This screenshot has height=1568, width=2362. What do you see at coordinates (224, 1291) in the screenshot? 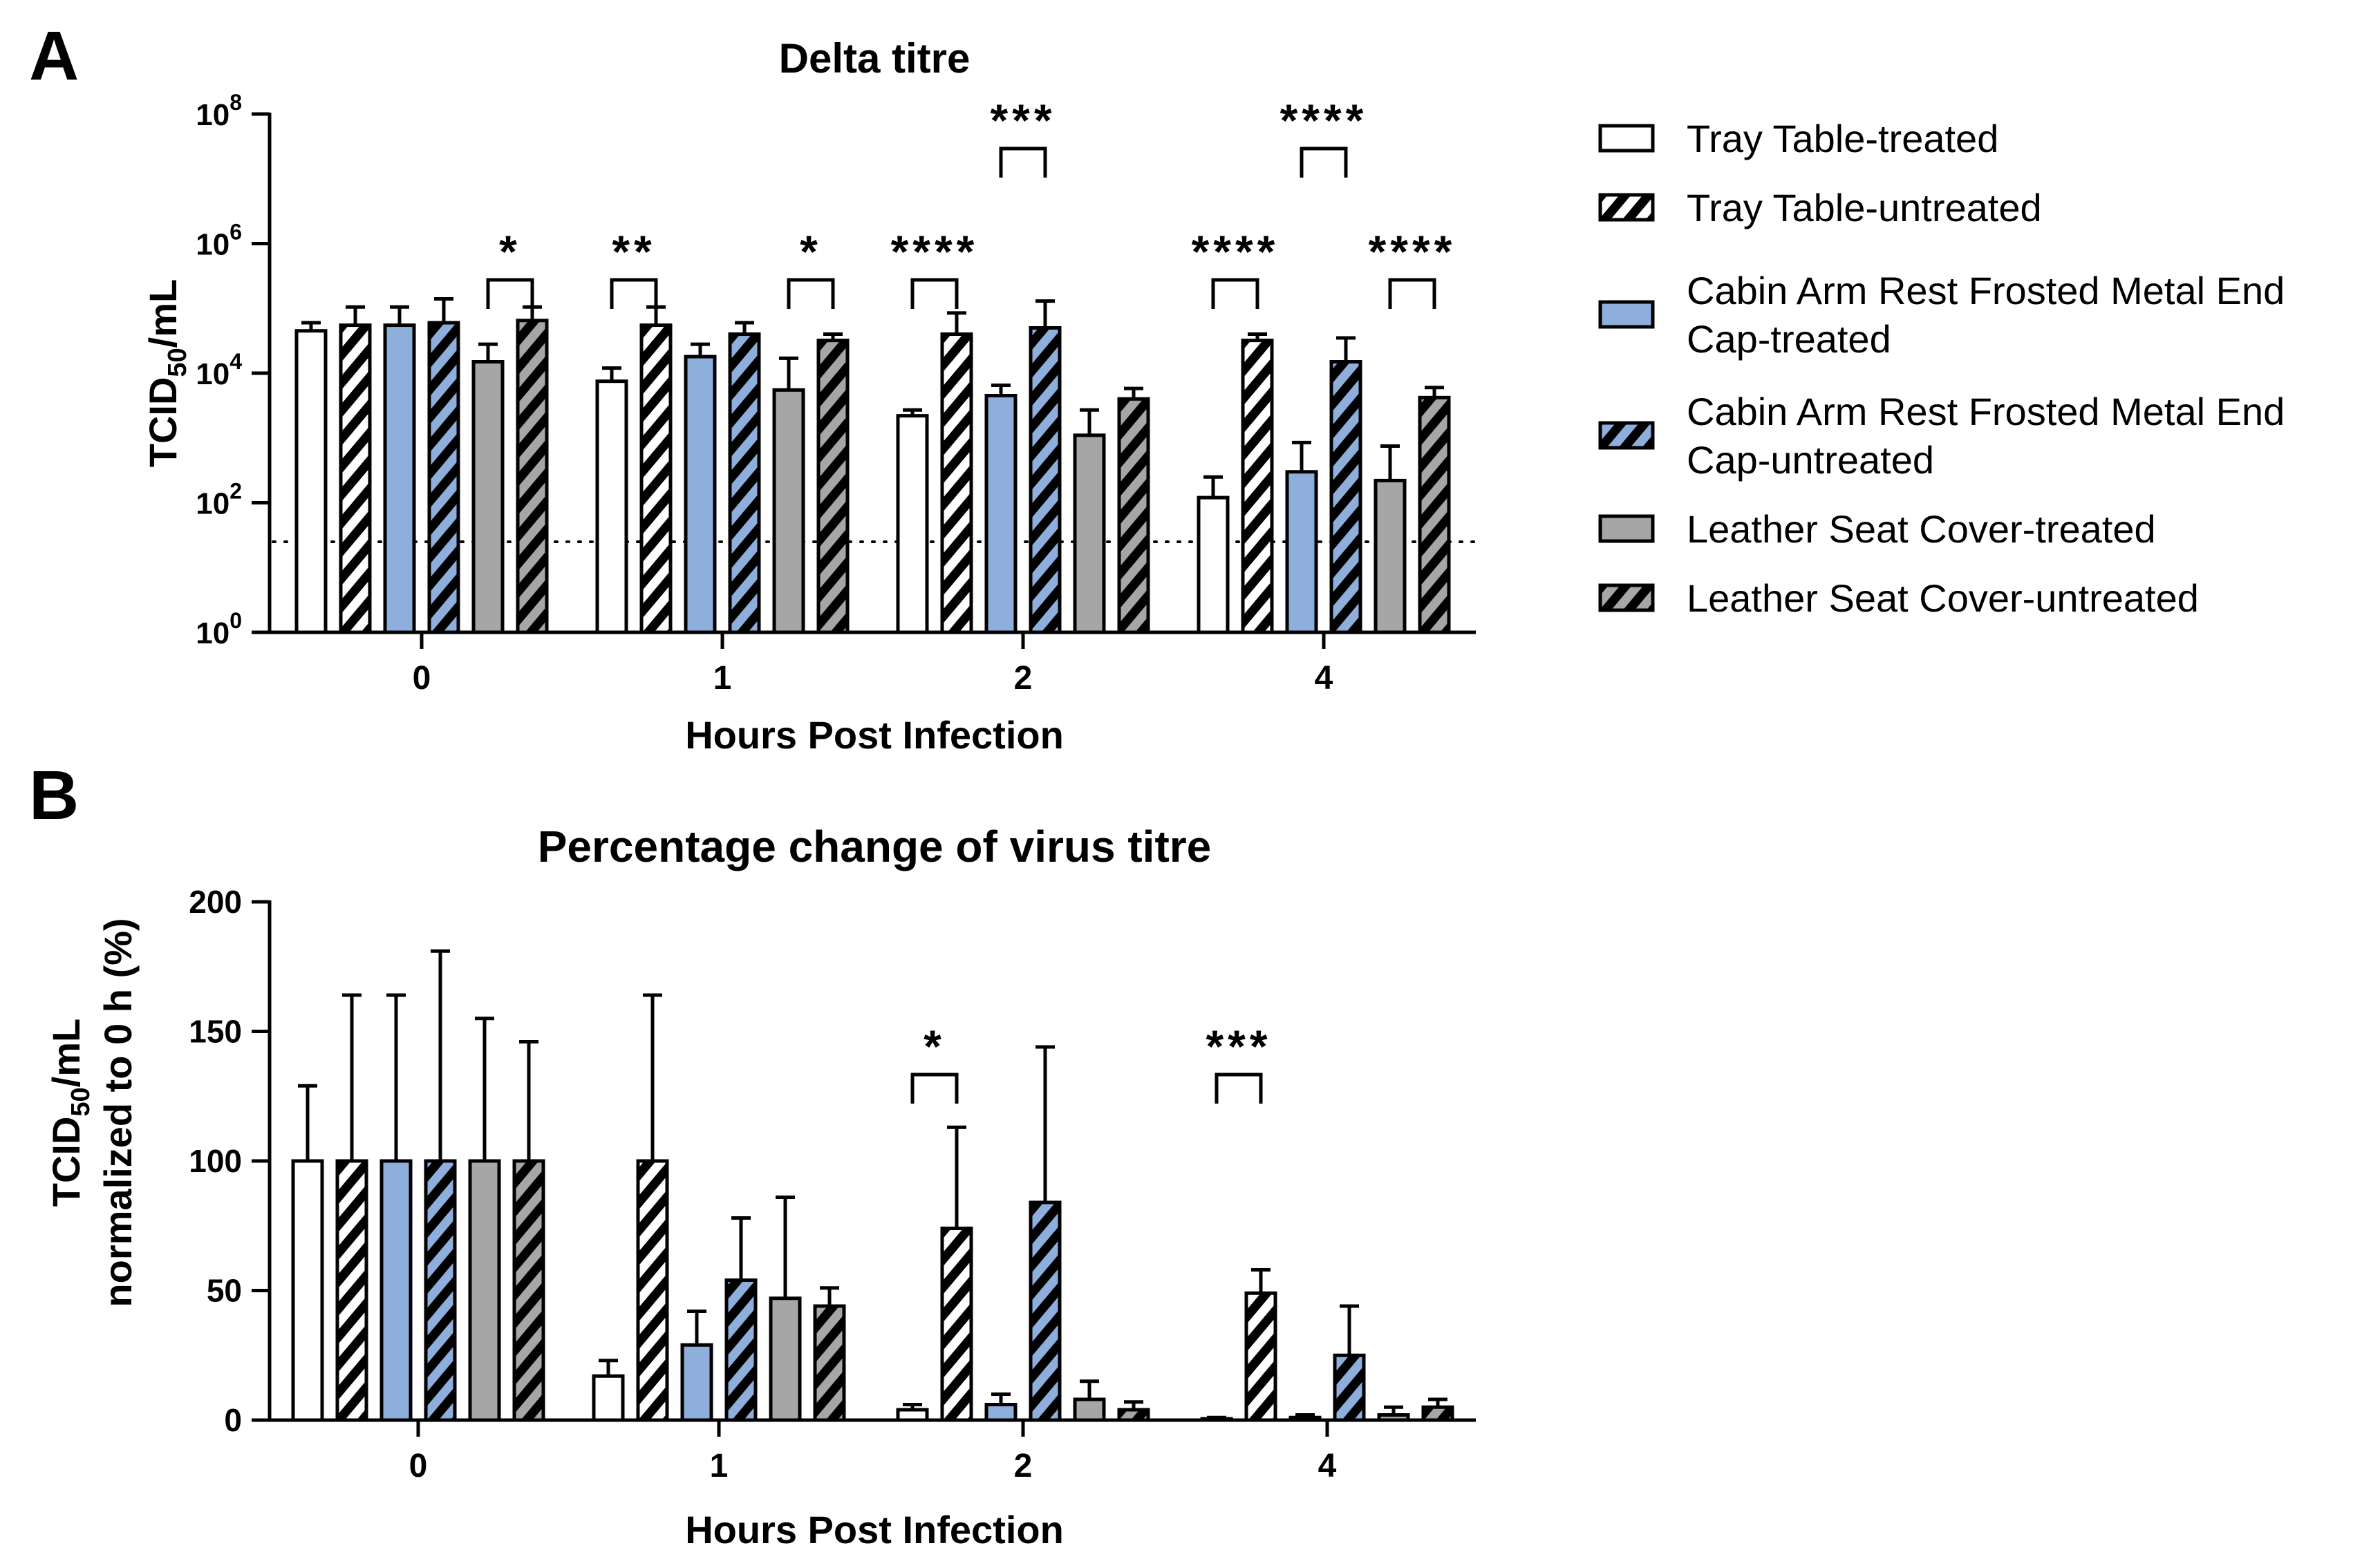
I see `chart-b-y-tick-label: 50` at bounding box center [224, 1291].